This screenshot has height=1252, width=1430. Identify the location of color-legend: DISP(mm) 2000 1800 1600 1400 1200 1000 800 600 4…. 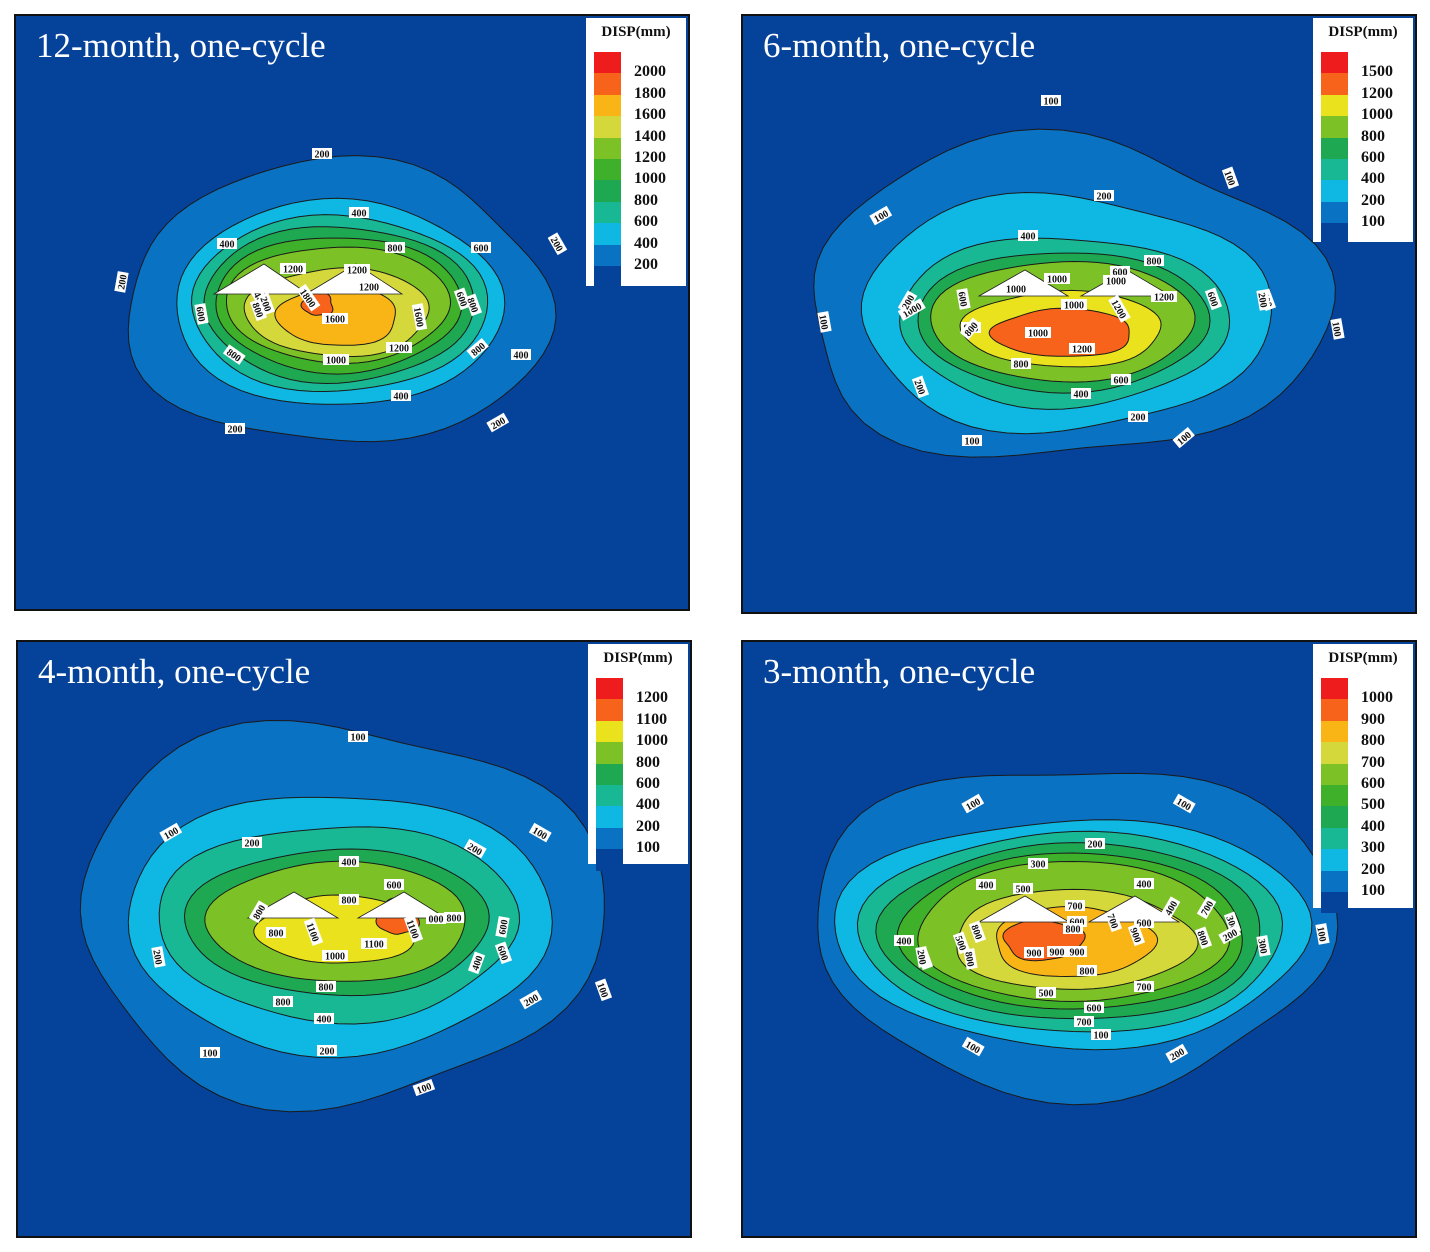
(636, 153).